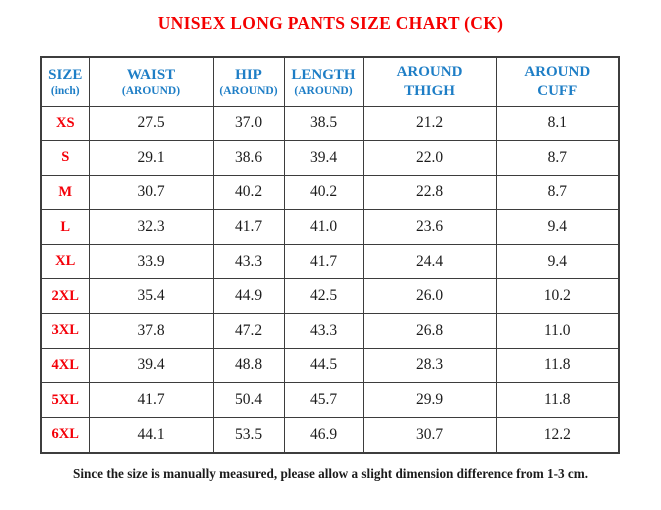 The image size is (661, 510). Describe the element at coordinates (429, 331) in the screenshot. I see `value-cell: 26.8` at that location.